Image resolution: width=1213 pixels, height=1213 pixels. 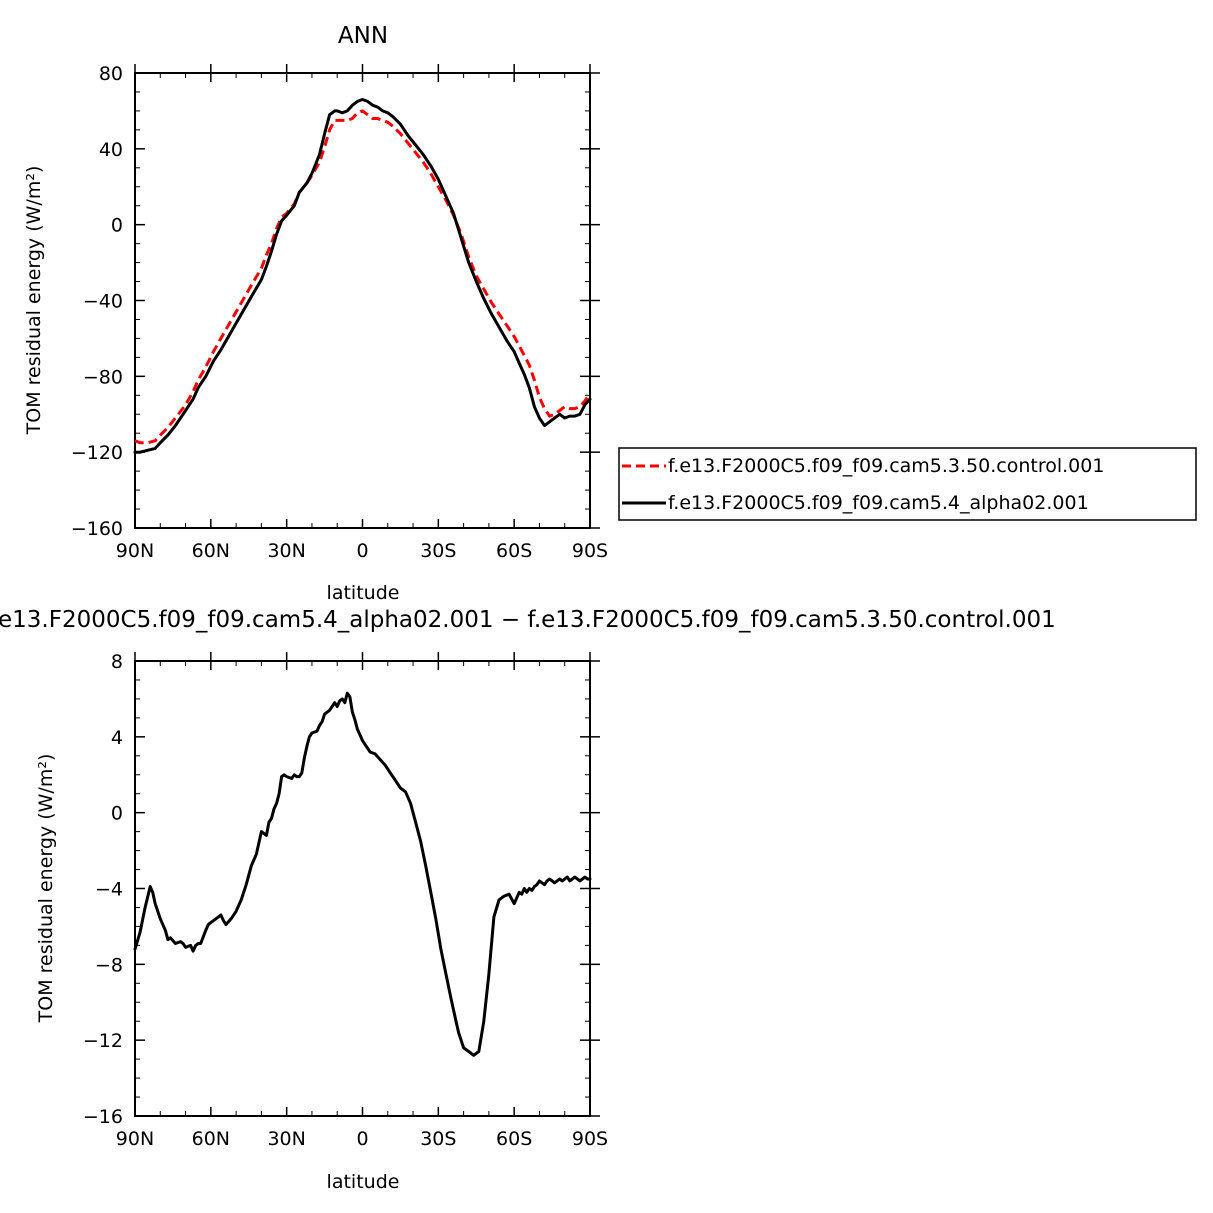 What do you see at coordinates (363, 36) in the screenshot?
I see `top-chart-title: ANN` at bounding box center [363, 36].